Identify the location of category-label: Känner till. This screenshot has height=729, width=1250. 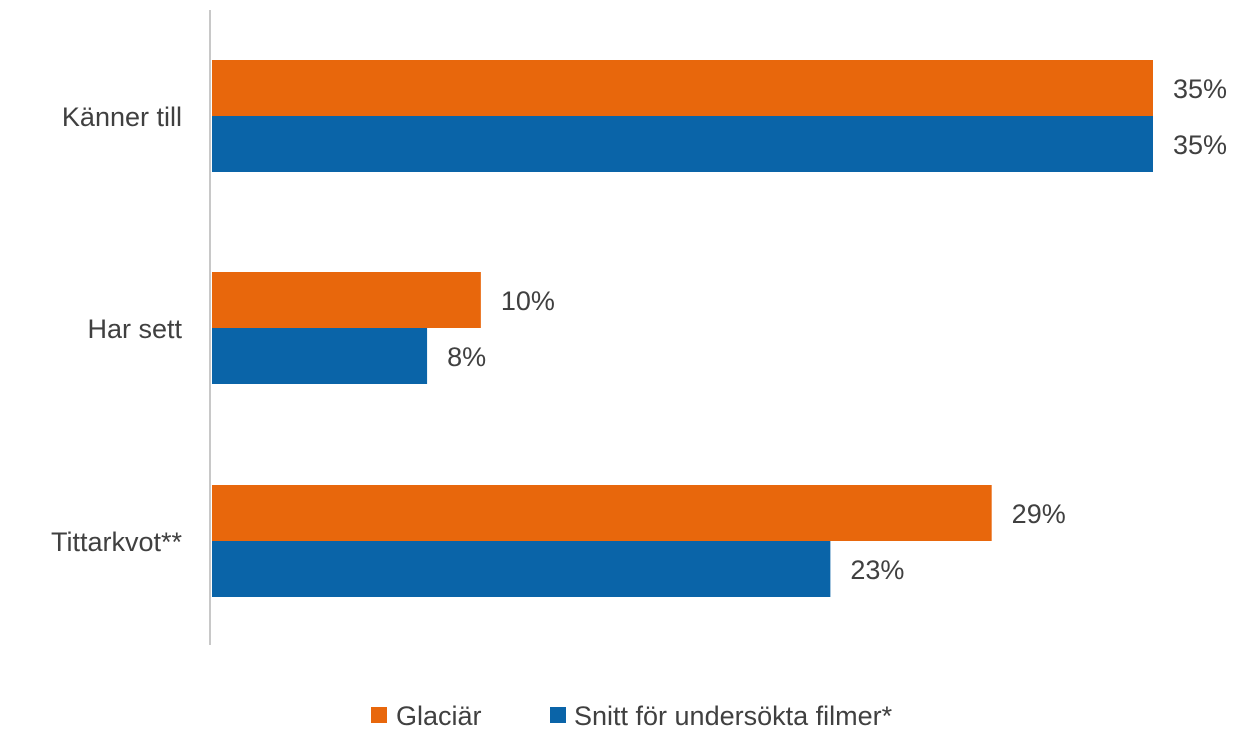
(122, 117).